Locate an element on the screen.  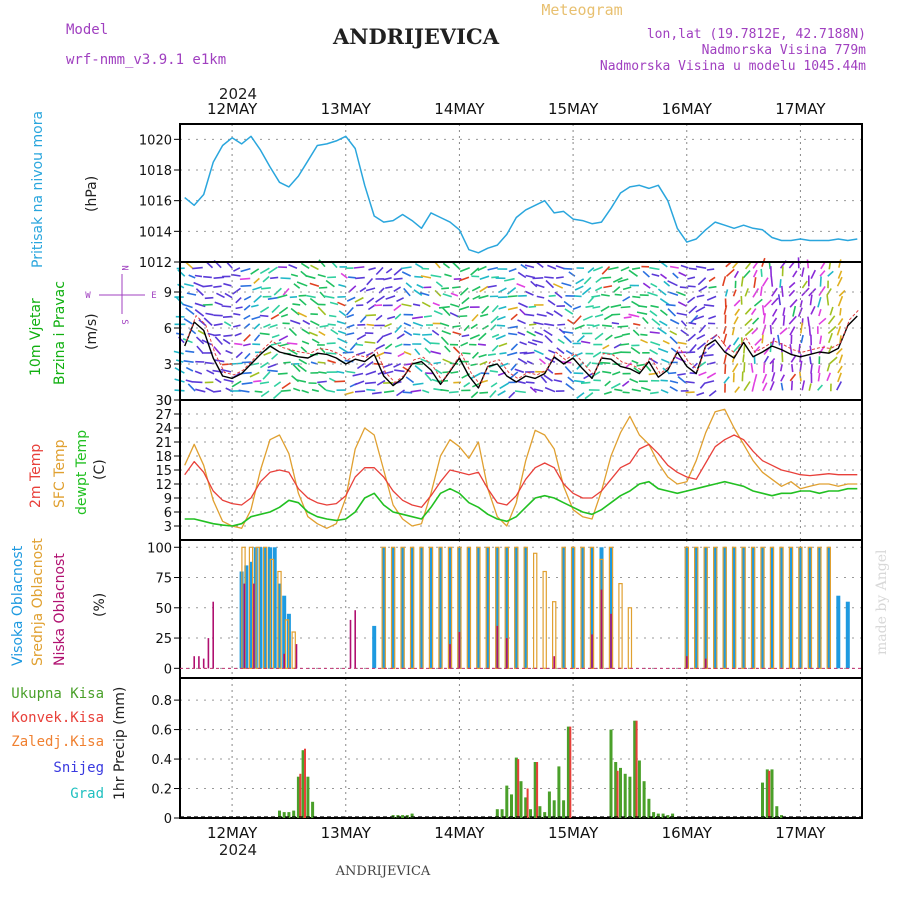
x-tick-label-top: 14MAY is located at coordinates (459, 109).